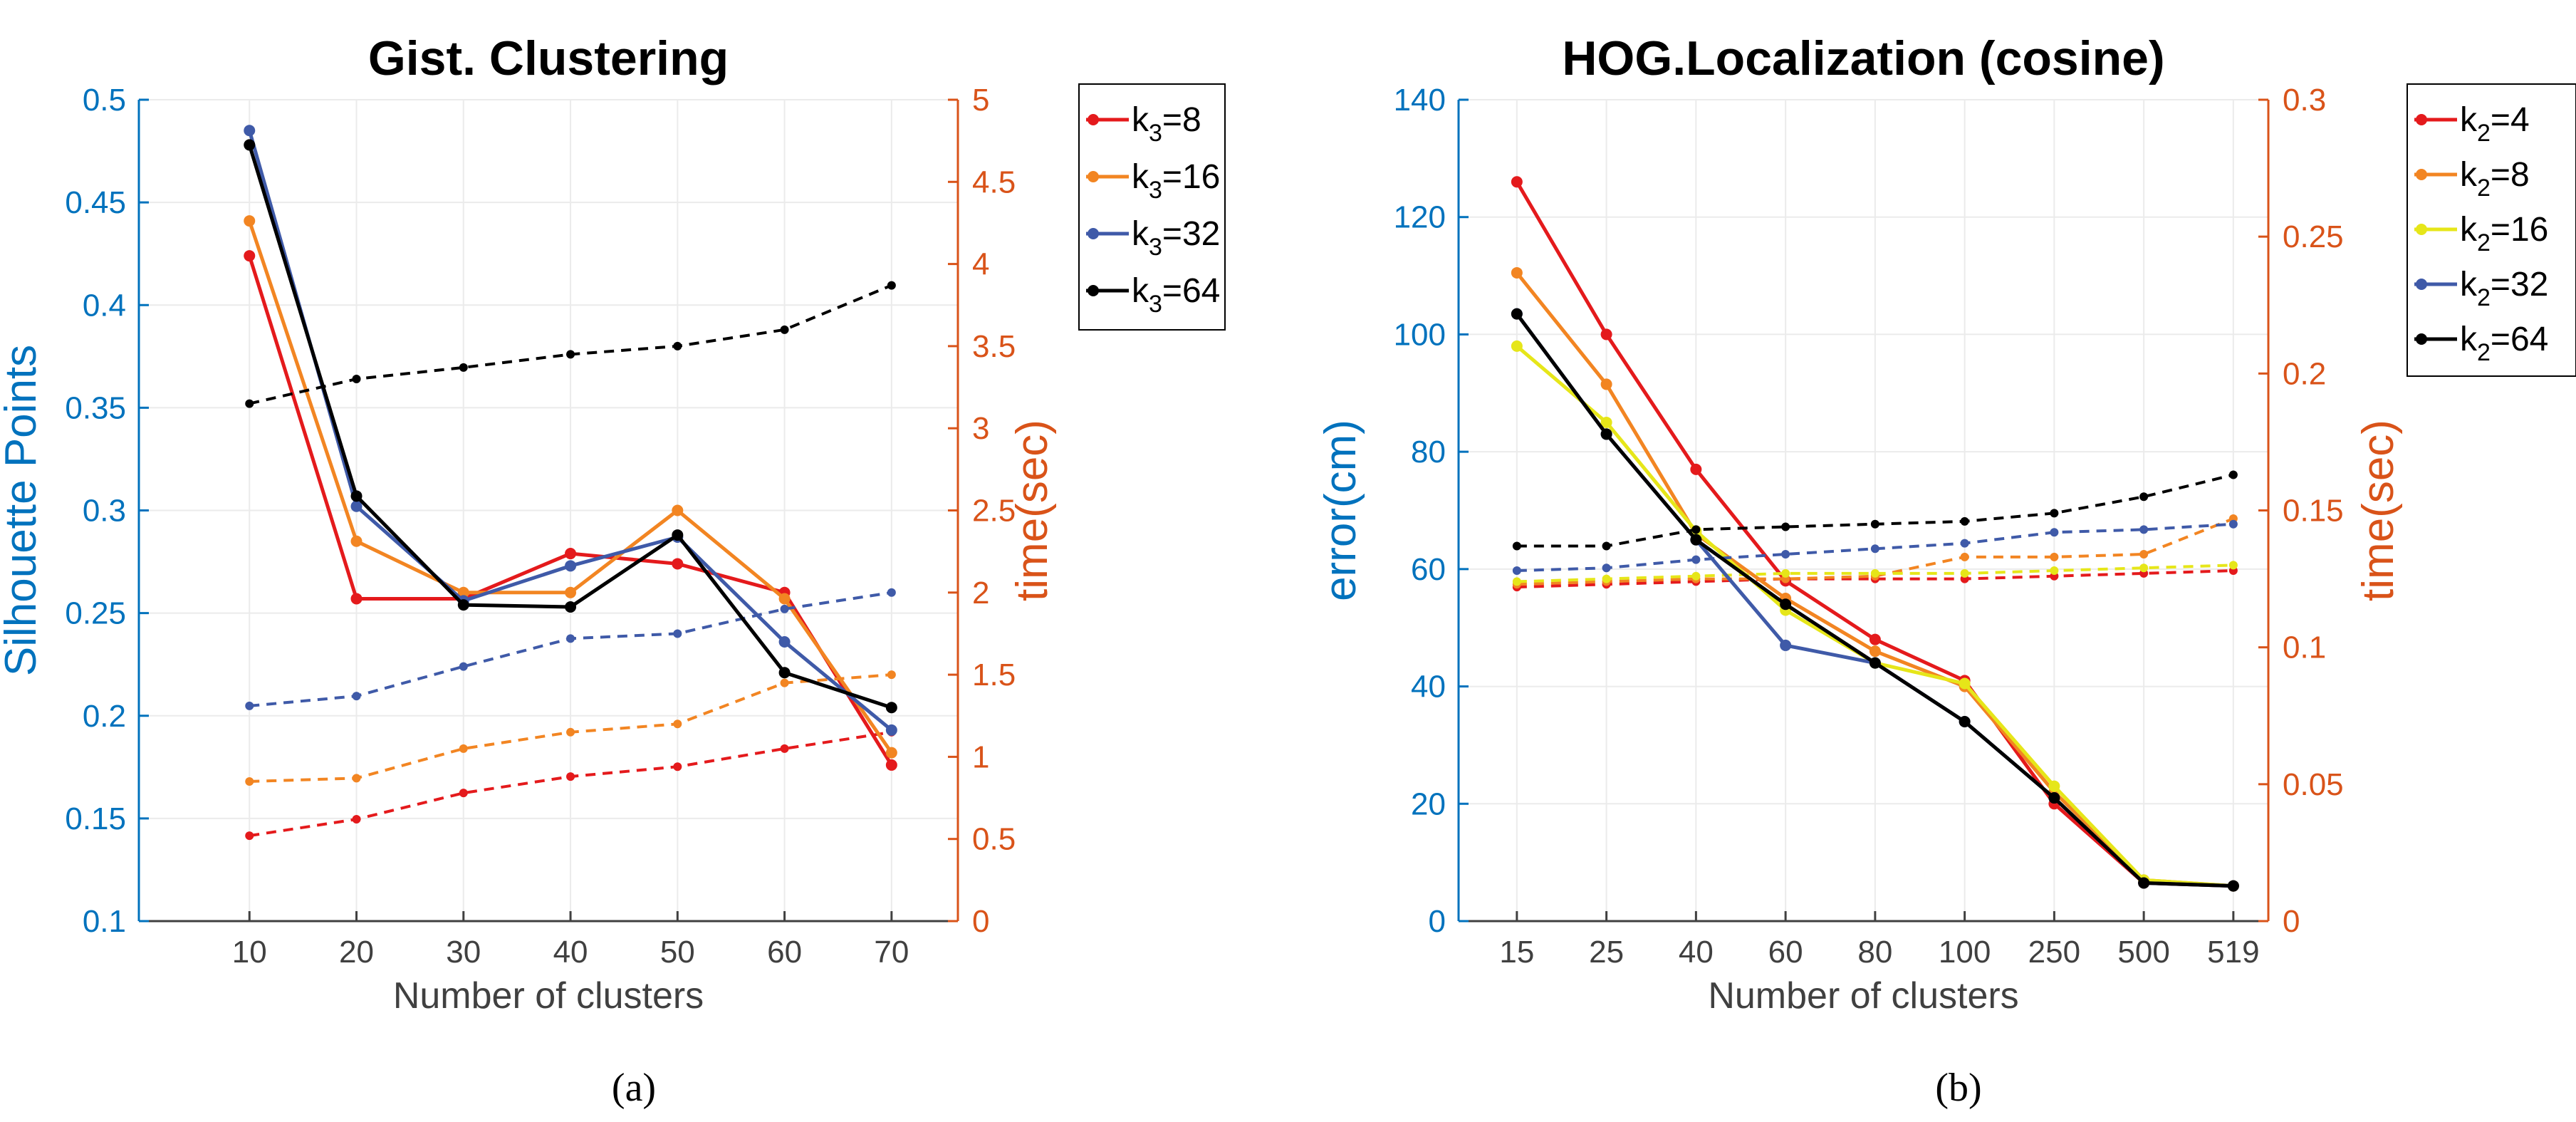 The image size is (2576, 1122). Describe the element at coordinates (2519, 230) in the screenshot. I see `legend-label-value: =16` at that location.